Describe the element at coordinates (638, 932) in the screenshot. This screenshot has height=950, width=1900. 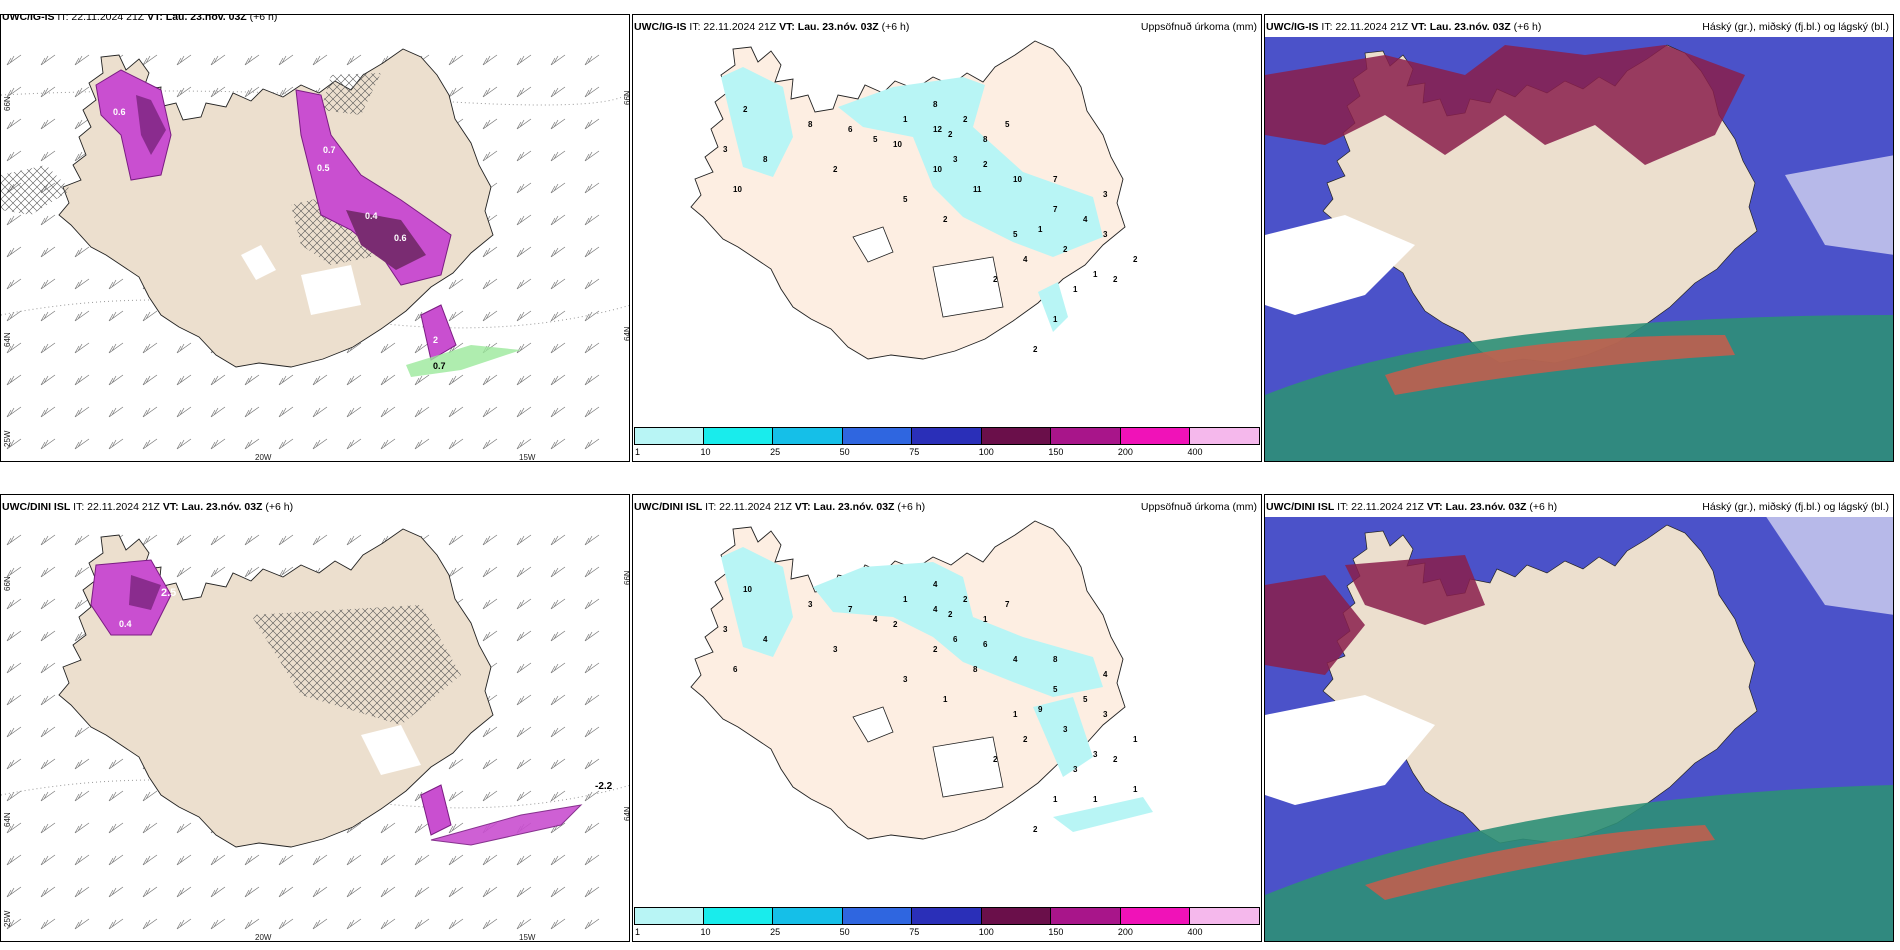
I see `colorbar-tick-label: 1` at that location.